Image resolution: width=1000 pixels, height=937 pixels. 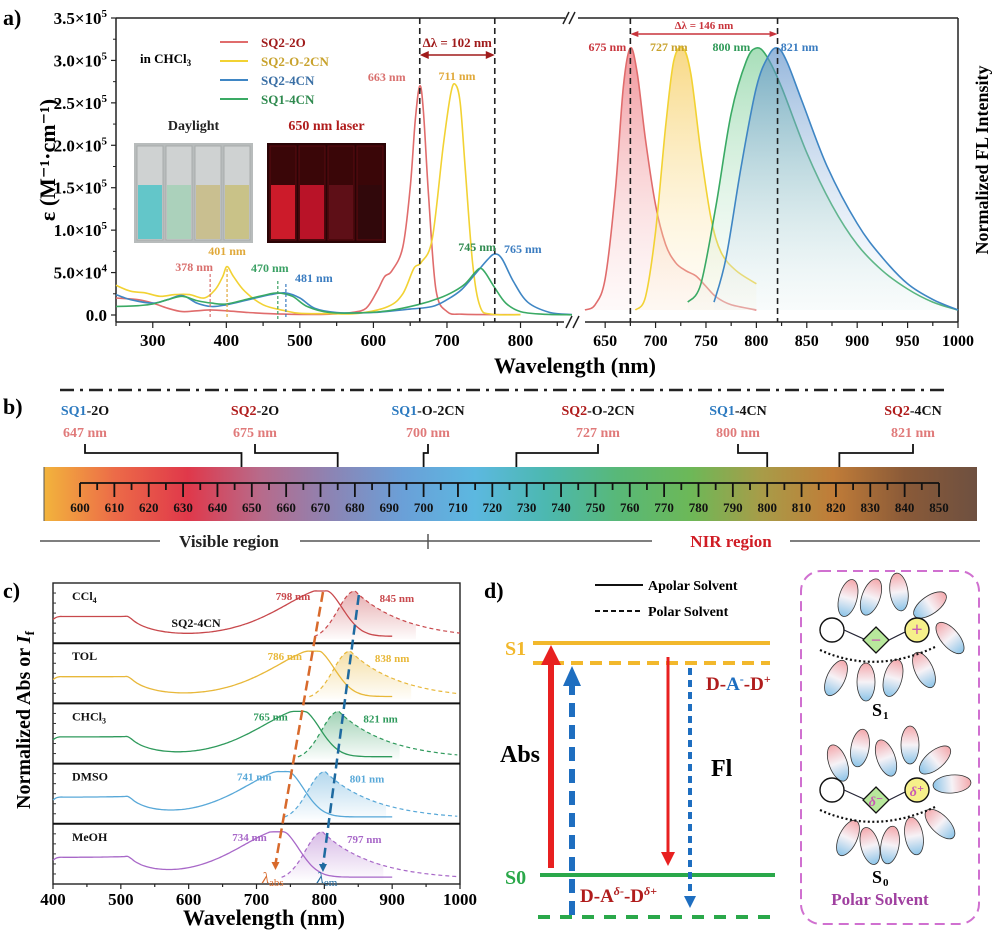 I want to click on scale-tick-label: 710, so click(x=458, y=507).